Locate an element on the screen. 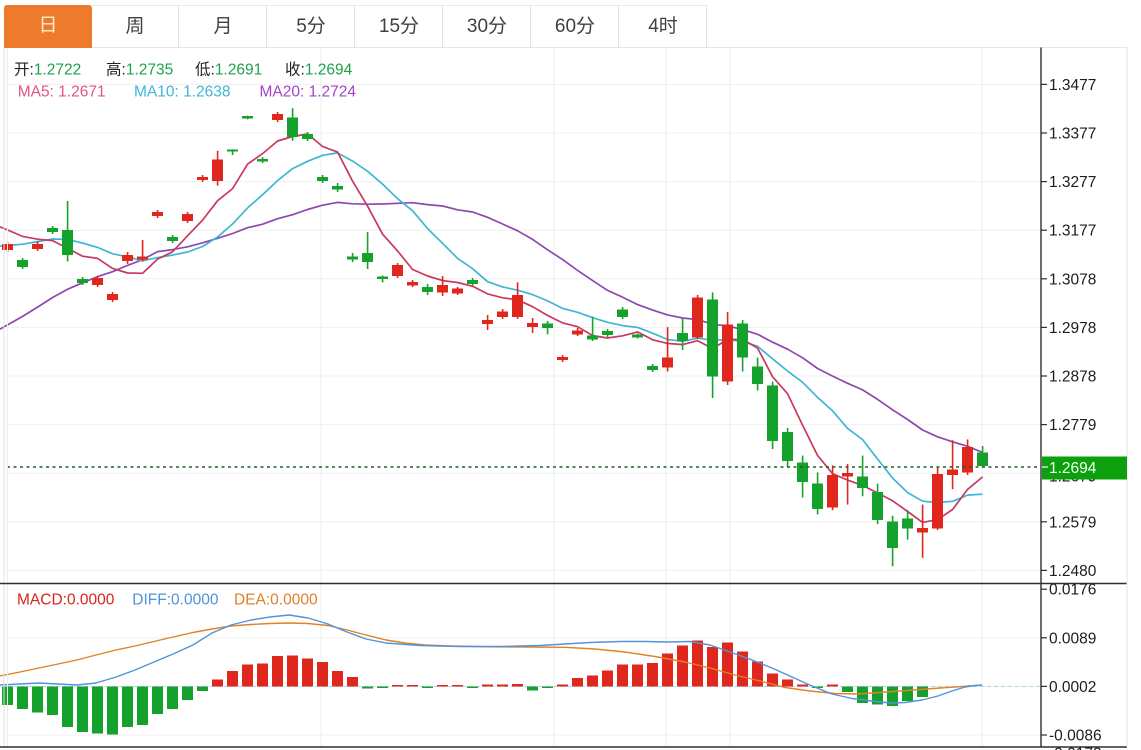 This screenshot has height=750, width=1141. svg-text: 1.2978 is located at coordinates (1072, 328).